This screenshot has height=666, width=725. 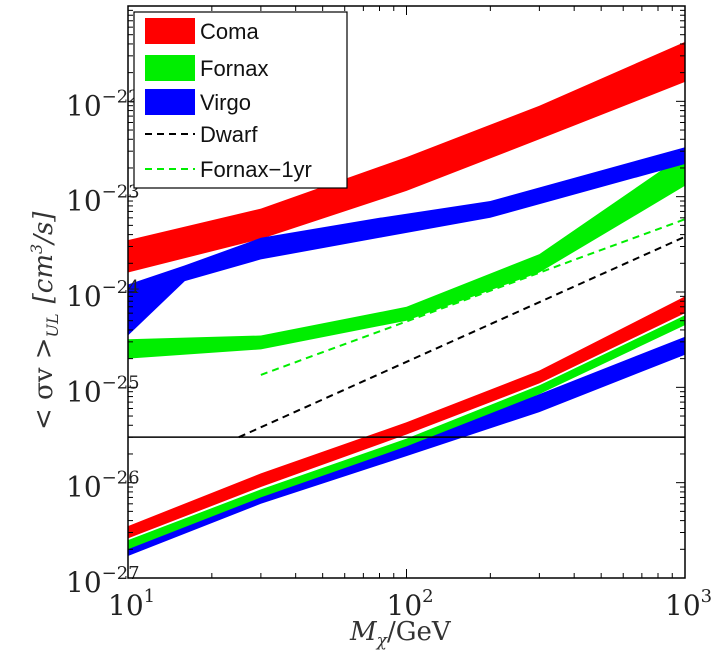 What do you see at coordinates (427, 596) in the screenshot?
I see `x-tick-label-exp: 2` at bounding box center [427, 596].